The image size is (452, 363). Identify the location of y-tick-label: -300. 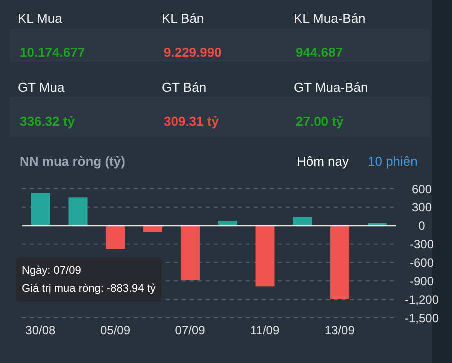
(422, 245).